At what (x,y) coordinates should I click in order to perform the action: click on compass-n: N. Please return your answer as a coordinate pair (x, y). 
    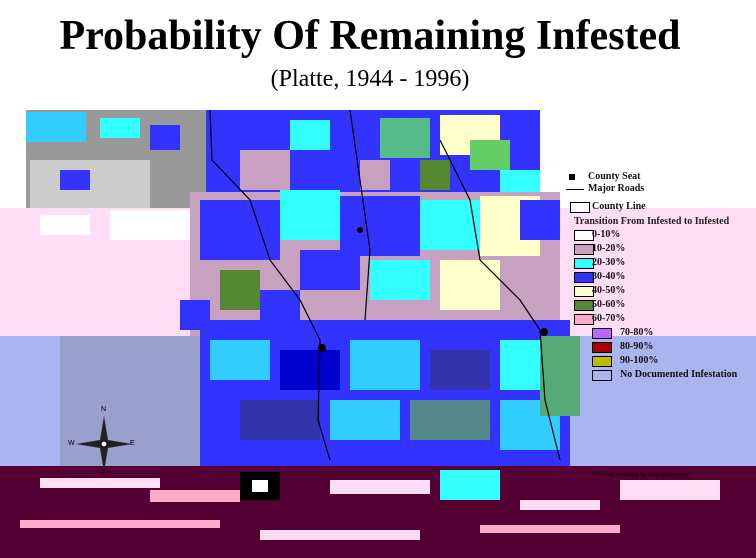
    Looking at the image, I should click on (104, 409).